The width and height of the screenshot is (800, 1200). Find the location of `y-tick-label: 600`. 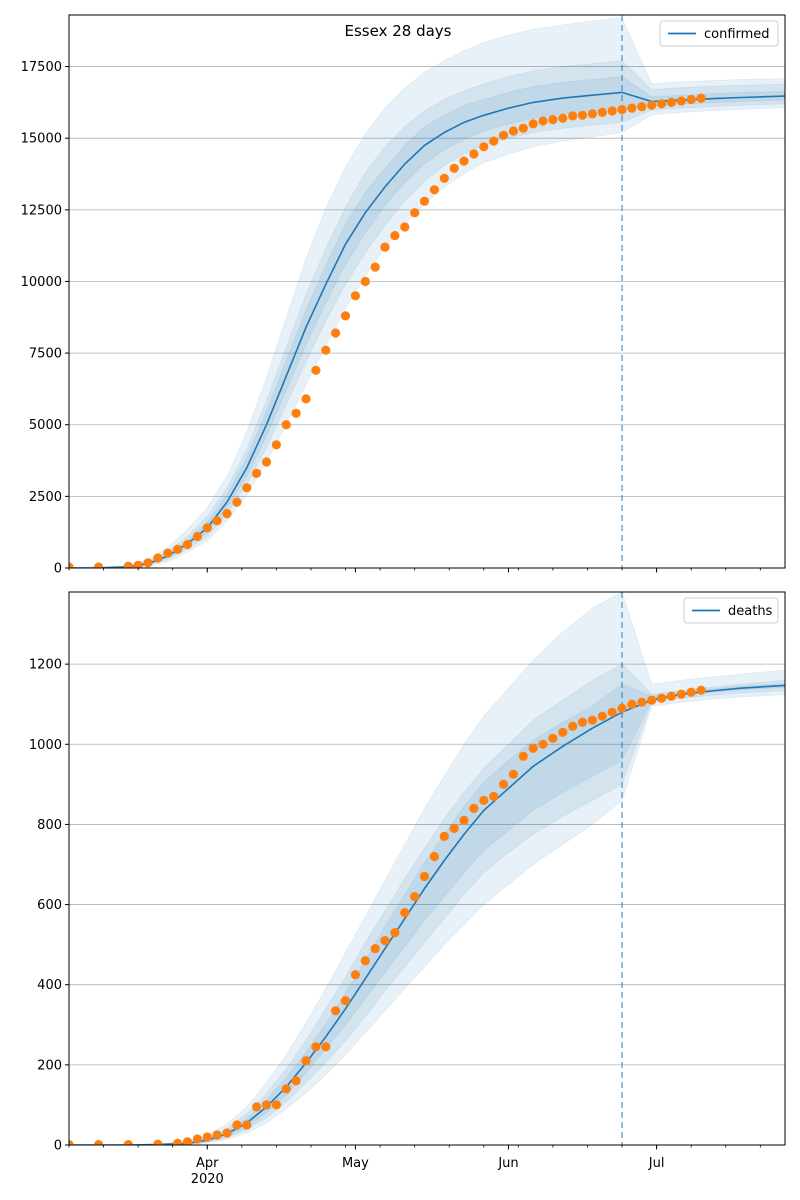

y-tick-label: 600 is located at coordinates (49, 905).